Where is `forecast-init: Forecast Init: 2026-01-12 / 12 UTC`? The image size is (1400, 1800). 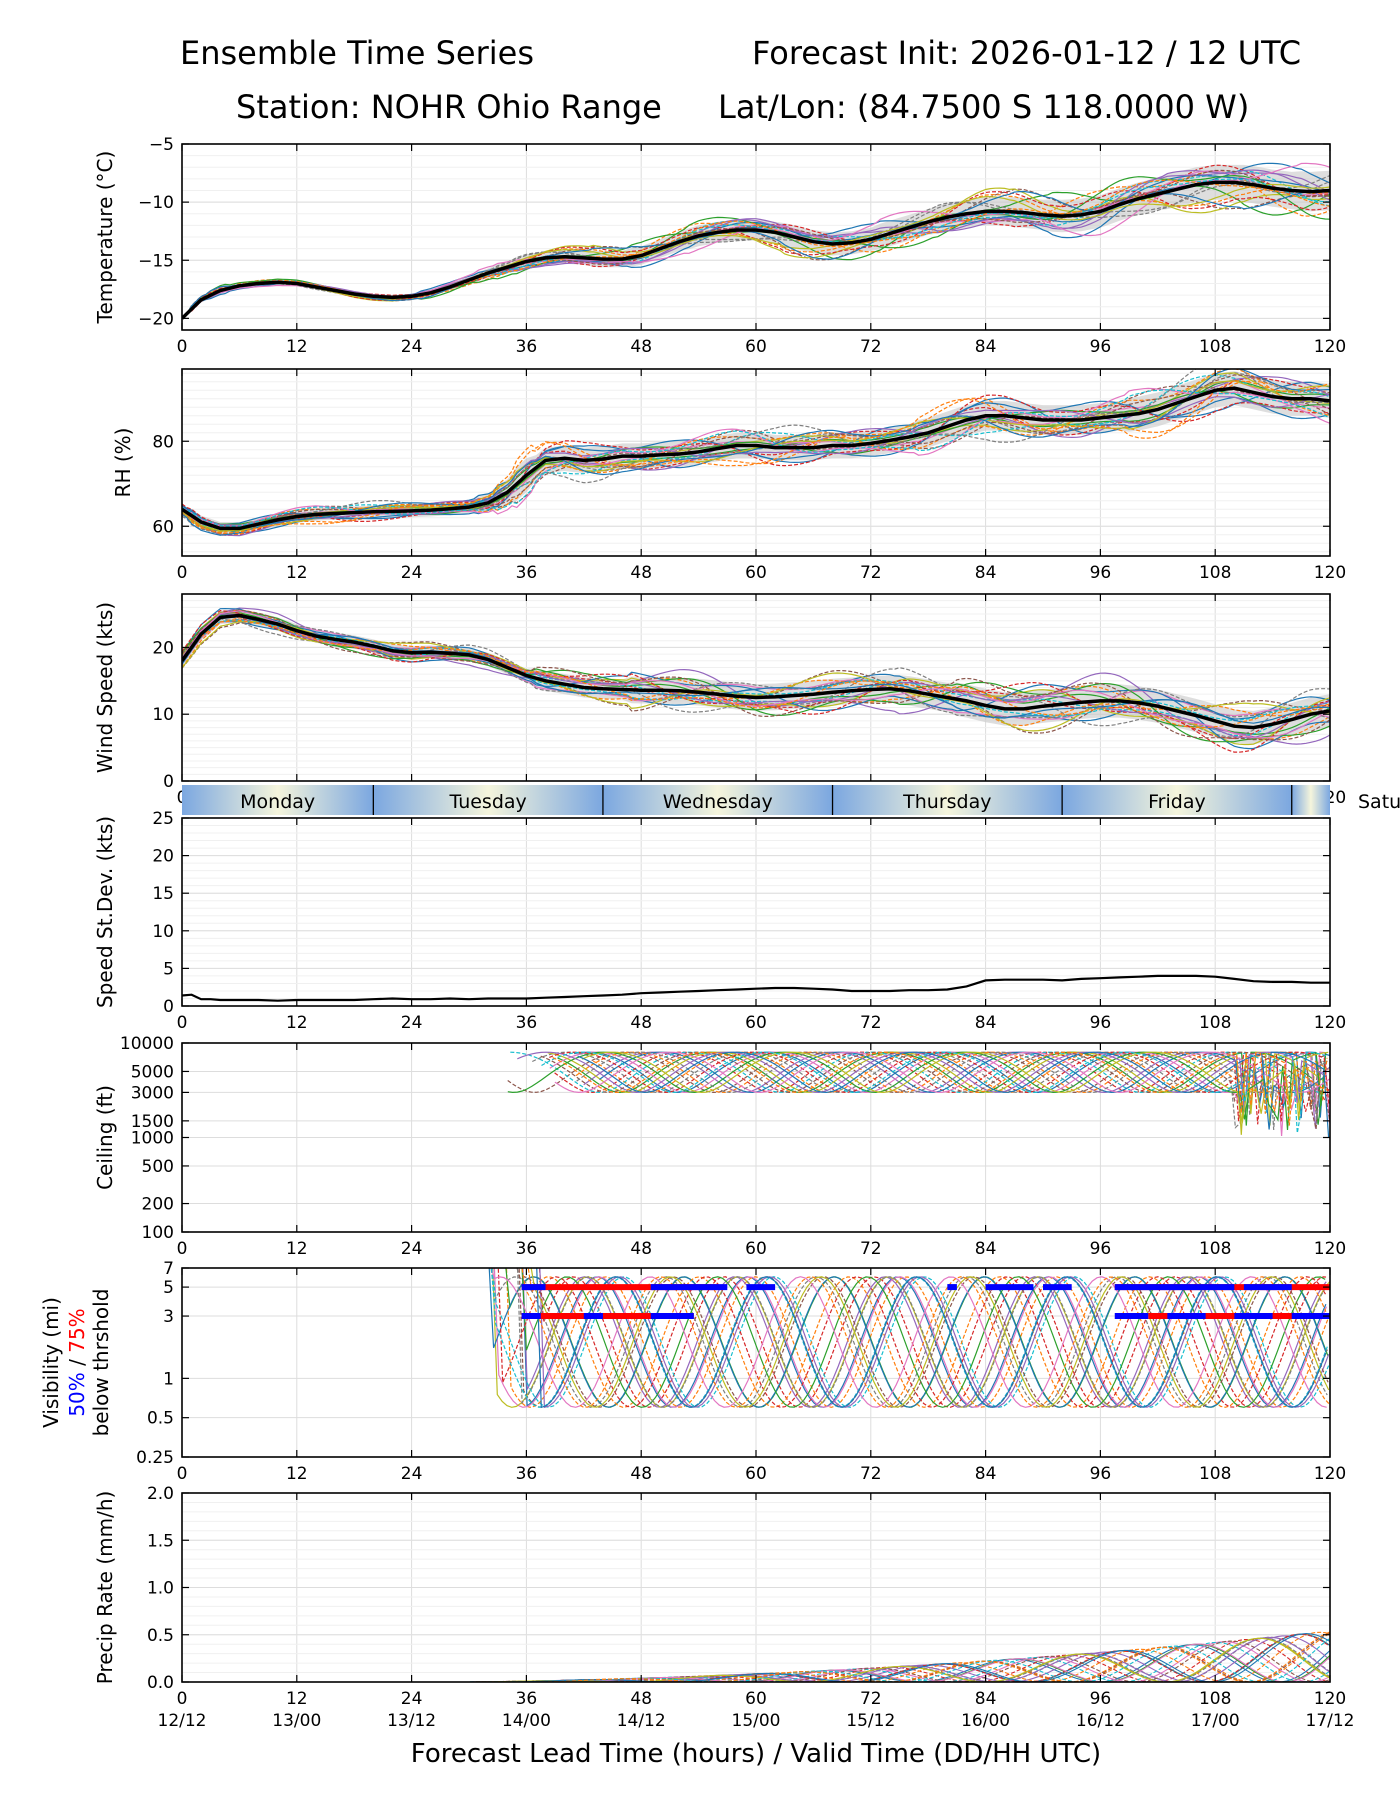
forecast-init: Forecast Init: 2026-01-12 / 12 UTC is located at coordinates (1027, 53).